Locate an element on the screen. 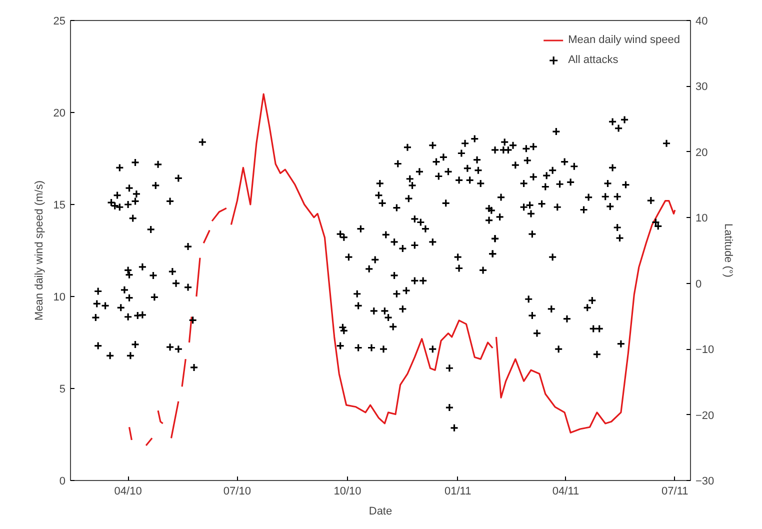  y2-tick-label: 40 is located at coordinates (702, 22).